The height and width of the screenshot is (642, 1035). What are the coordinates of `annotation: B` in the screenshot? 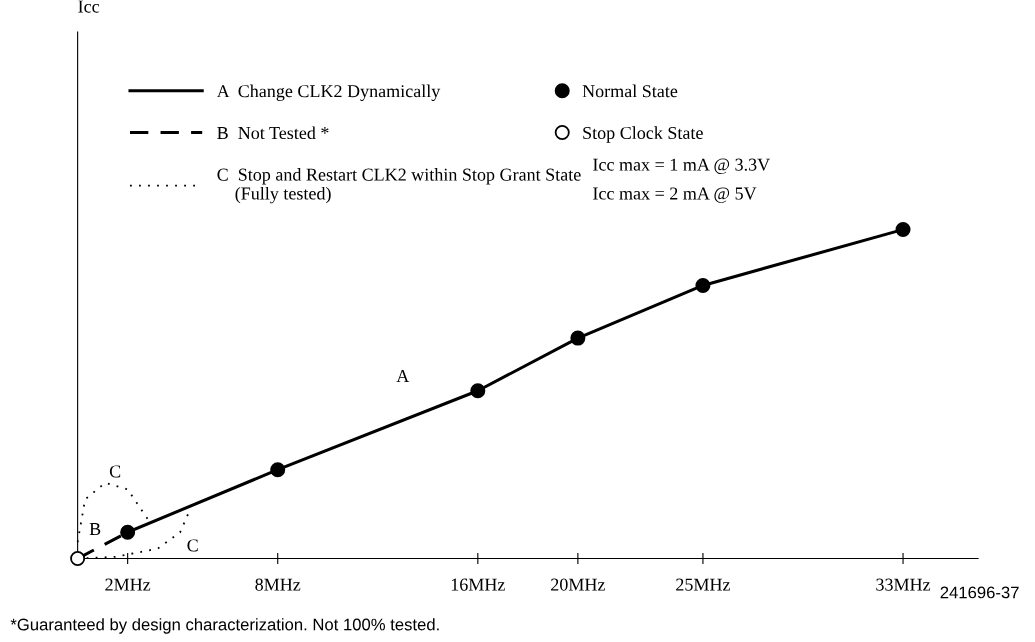 It's located at (95, 529).